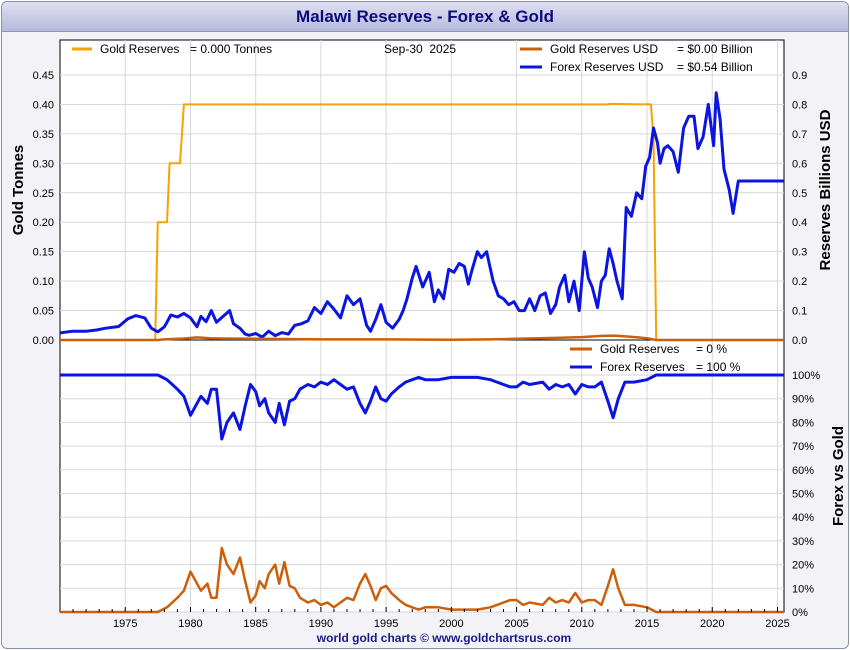  What do you see at coordinates (803, 423) in the screenshot?
I see `y-pct-tick-label: 80%` at bounding box center [803, 423].